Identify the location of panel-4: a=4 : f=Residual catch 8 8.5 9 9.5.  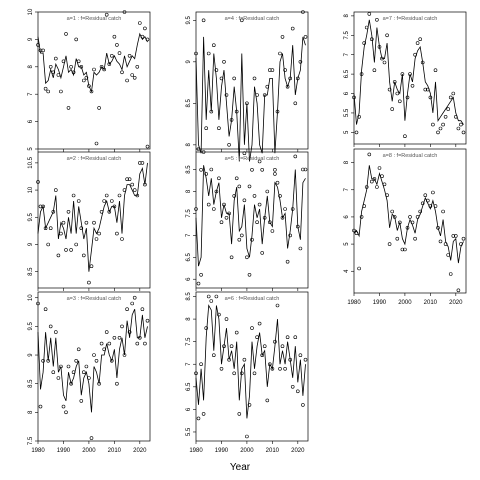
(247, 99).